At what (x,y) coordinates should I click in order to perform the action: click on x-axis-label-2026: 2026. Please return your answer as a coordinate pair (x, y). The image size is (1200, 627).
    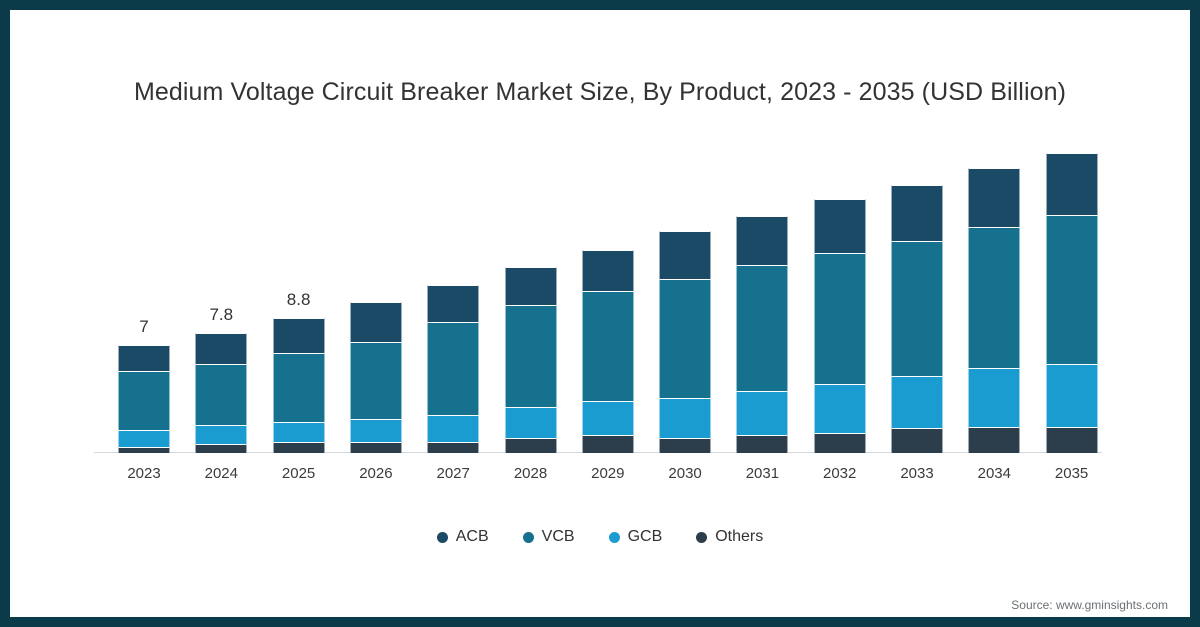
    Looking at the image, I should click on (376, 473).